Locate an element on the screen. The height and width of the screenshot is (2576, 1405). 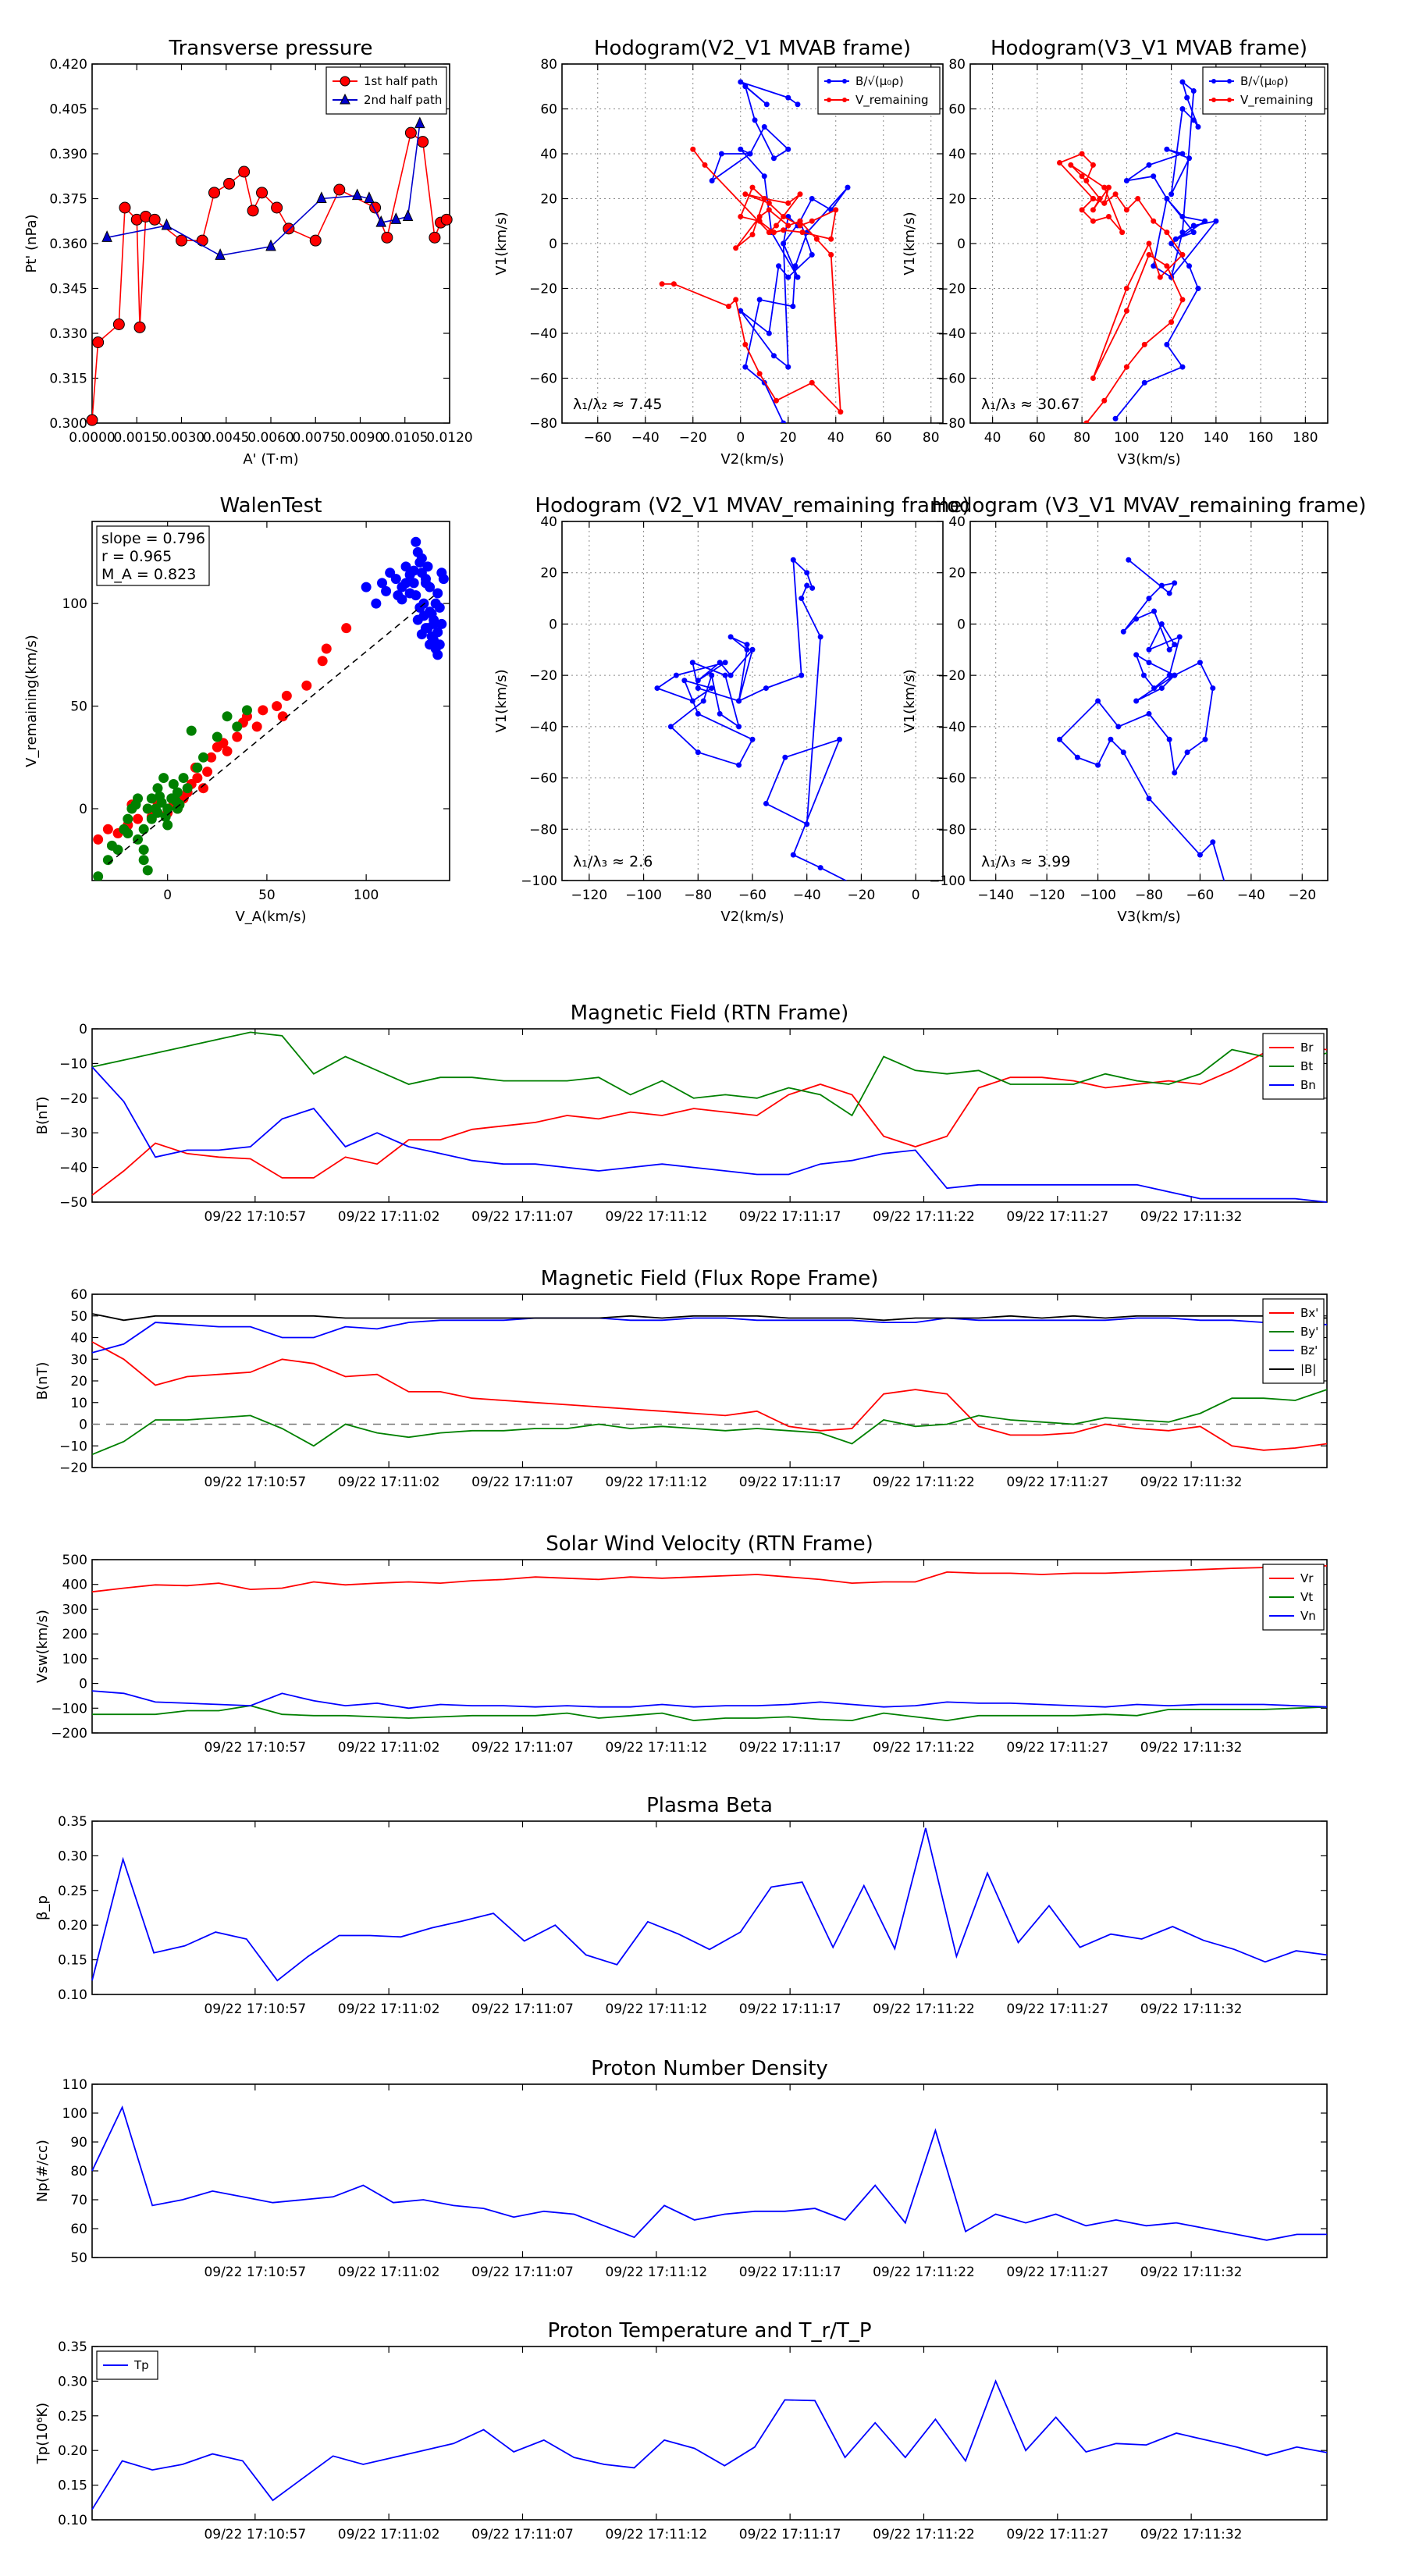
chart-title: Magnetic Field (RTN Frame) is located at coordinates (710, 1013).